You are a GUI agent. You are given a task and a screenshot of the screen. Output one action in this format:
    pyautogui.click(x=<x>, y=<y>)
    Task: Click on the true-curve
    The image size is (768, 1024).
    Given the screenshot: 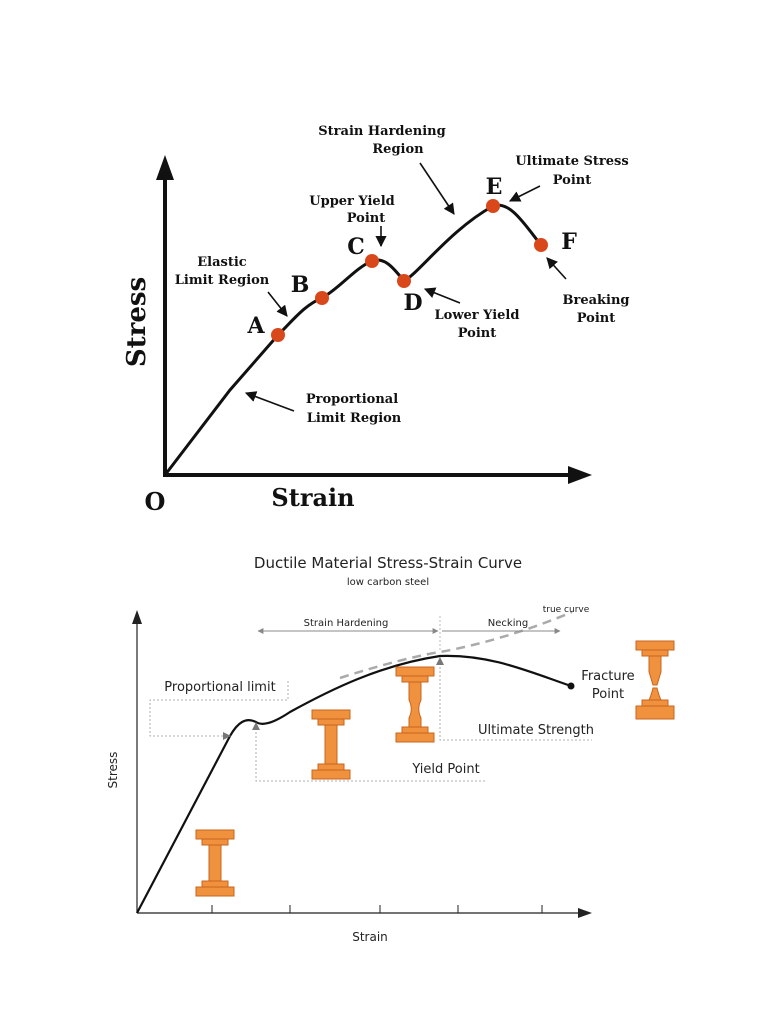 What is the action you would take?
    pyautogui.click(x=456, y=645)
    